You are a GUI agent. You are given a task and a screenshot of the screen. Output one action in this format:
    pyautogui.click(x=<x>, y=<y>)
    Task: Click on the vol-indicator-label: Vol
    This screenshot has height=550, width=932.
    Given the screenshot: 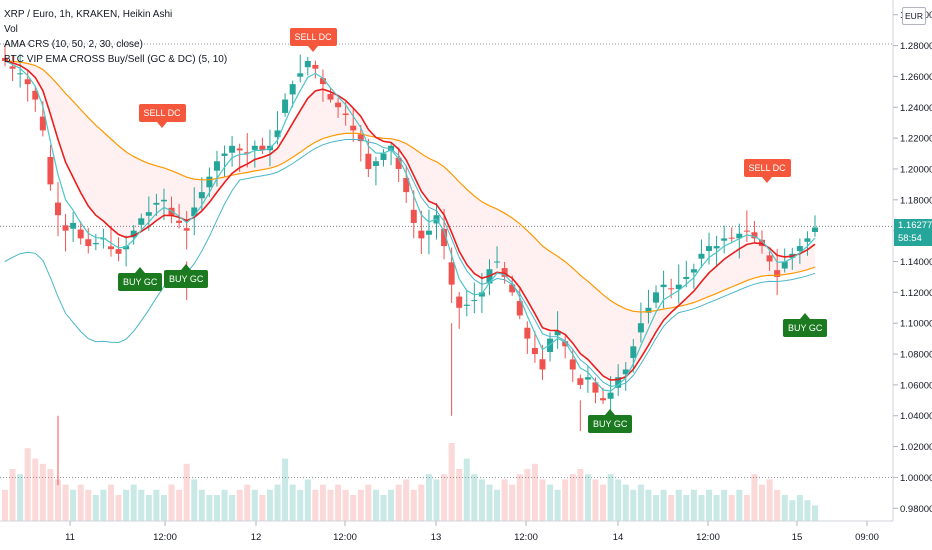 What is the action you would take?
    pyautogui.click(x=11, y=29)
    